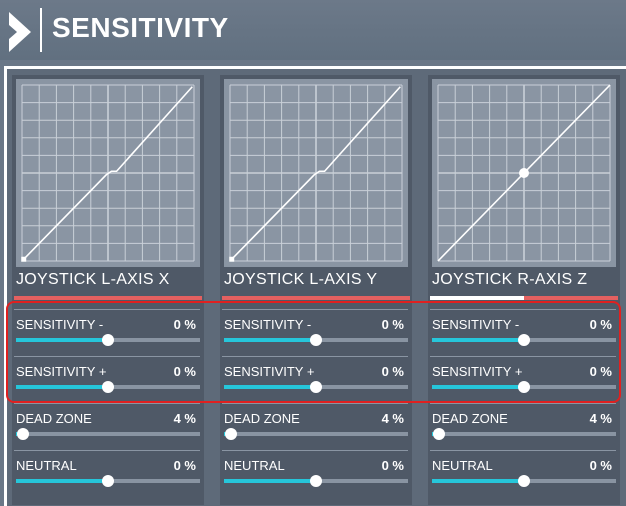 The height and width of the screenshot is (506, 626). I want to click on axis-position-fill, so click(477, 298).